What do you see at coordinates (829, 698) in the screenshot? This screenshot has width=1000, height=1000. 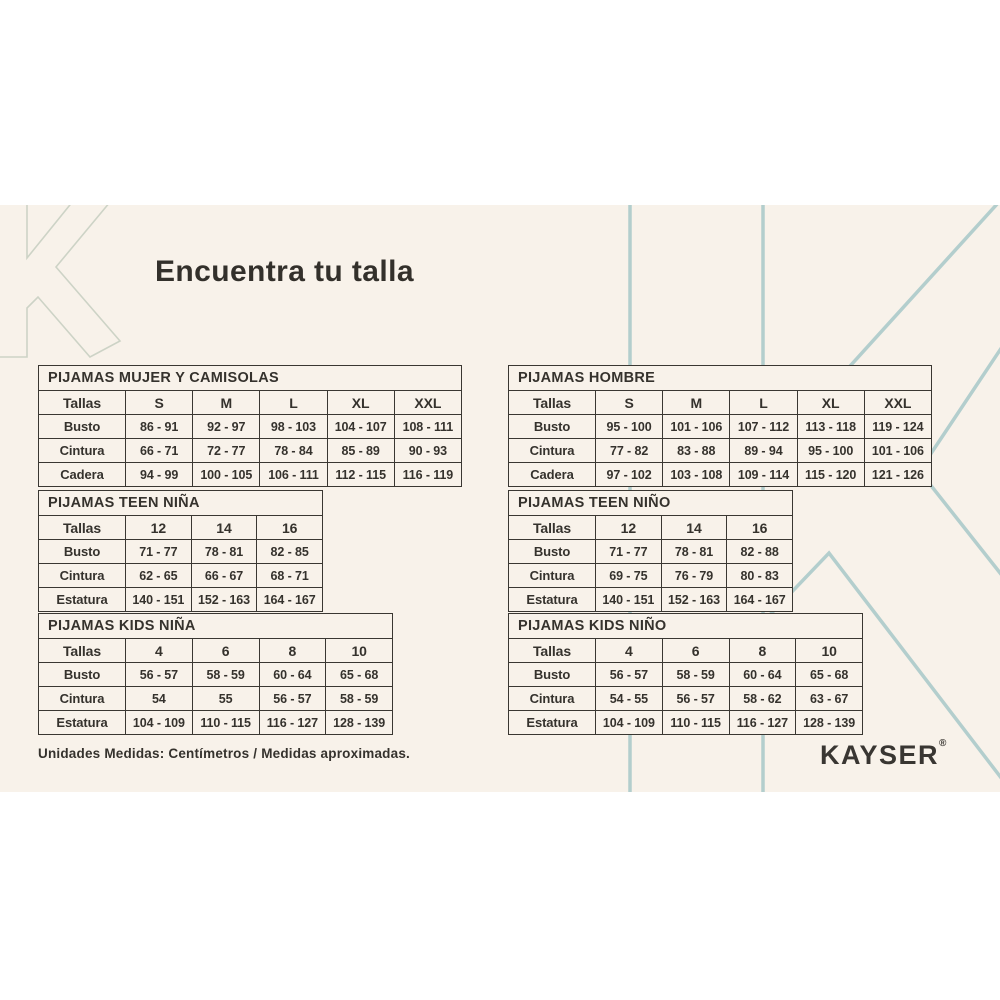 I see `measure-value: 63 - 67` at bounding box center [829, 698].